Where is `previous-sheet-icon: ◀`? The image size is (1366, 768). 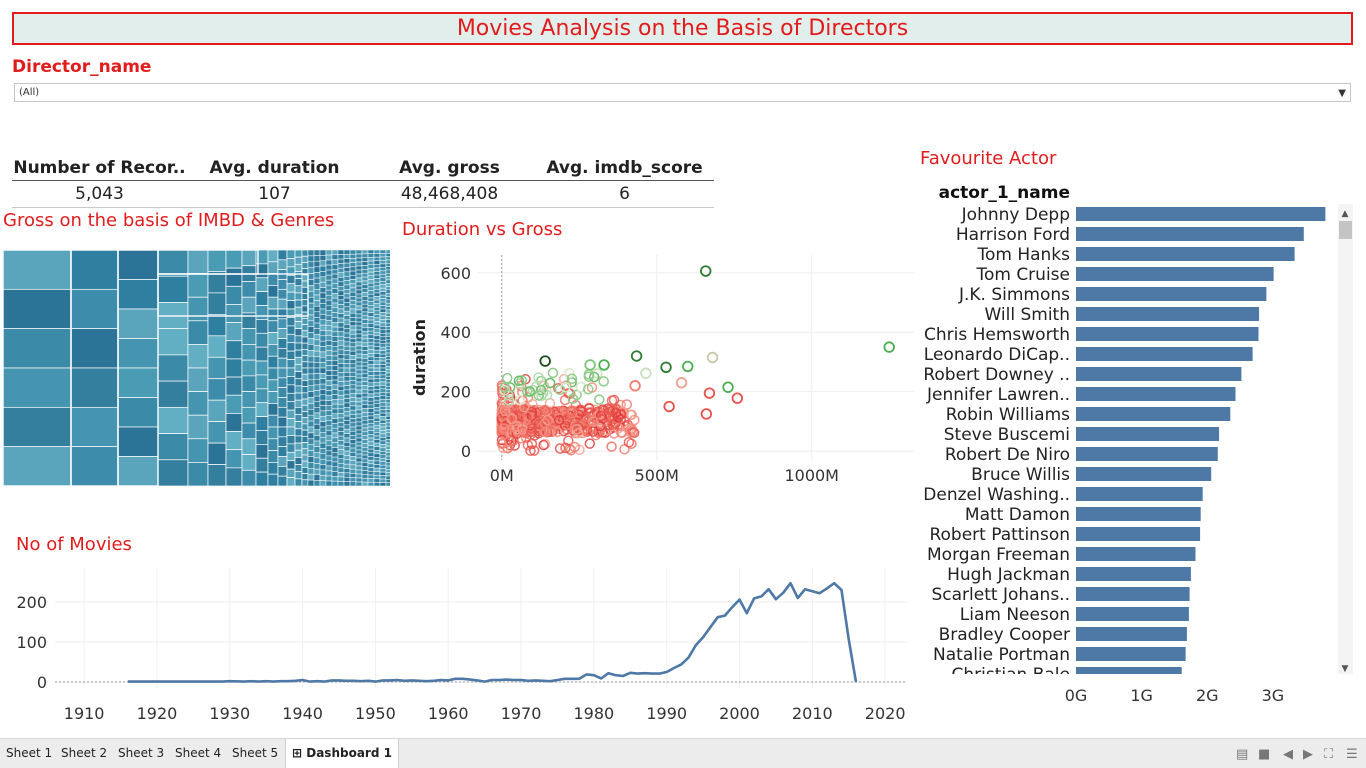 previous-sheet-icon: ◀ is located at coordinates (1288, 754).